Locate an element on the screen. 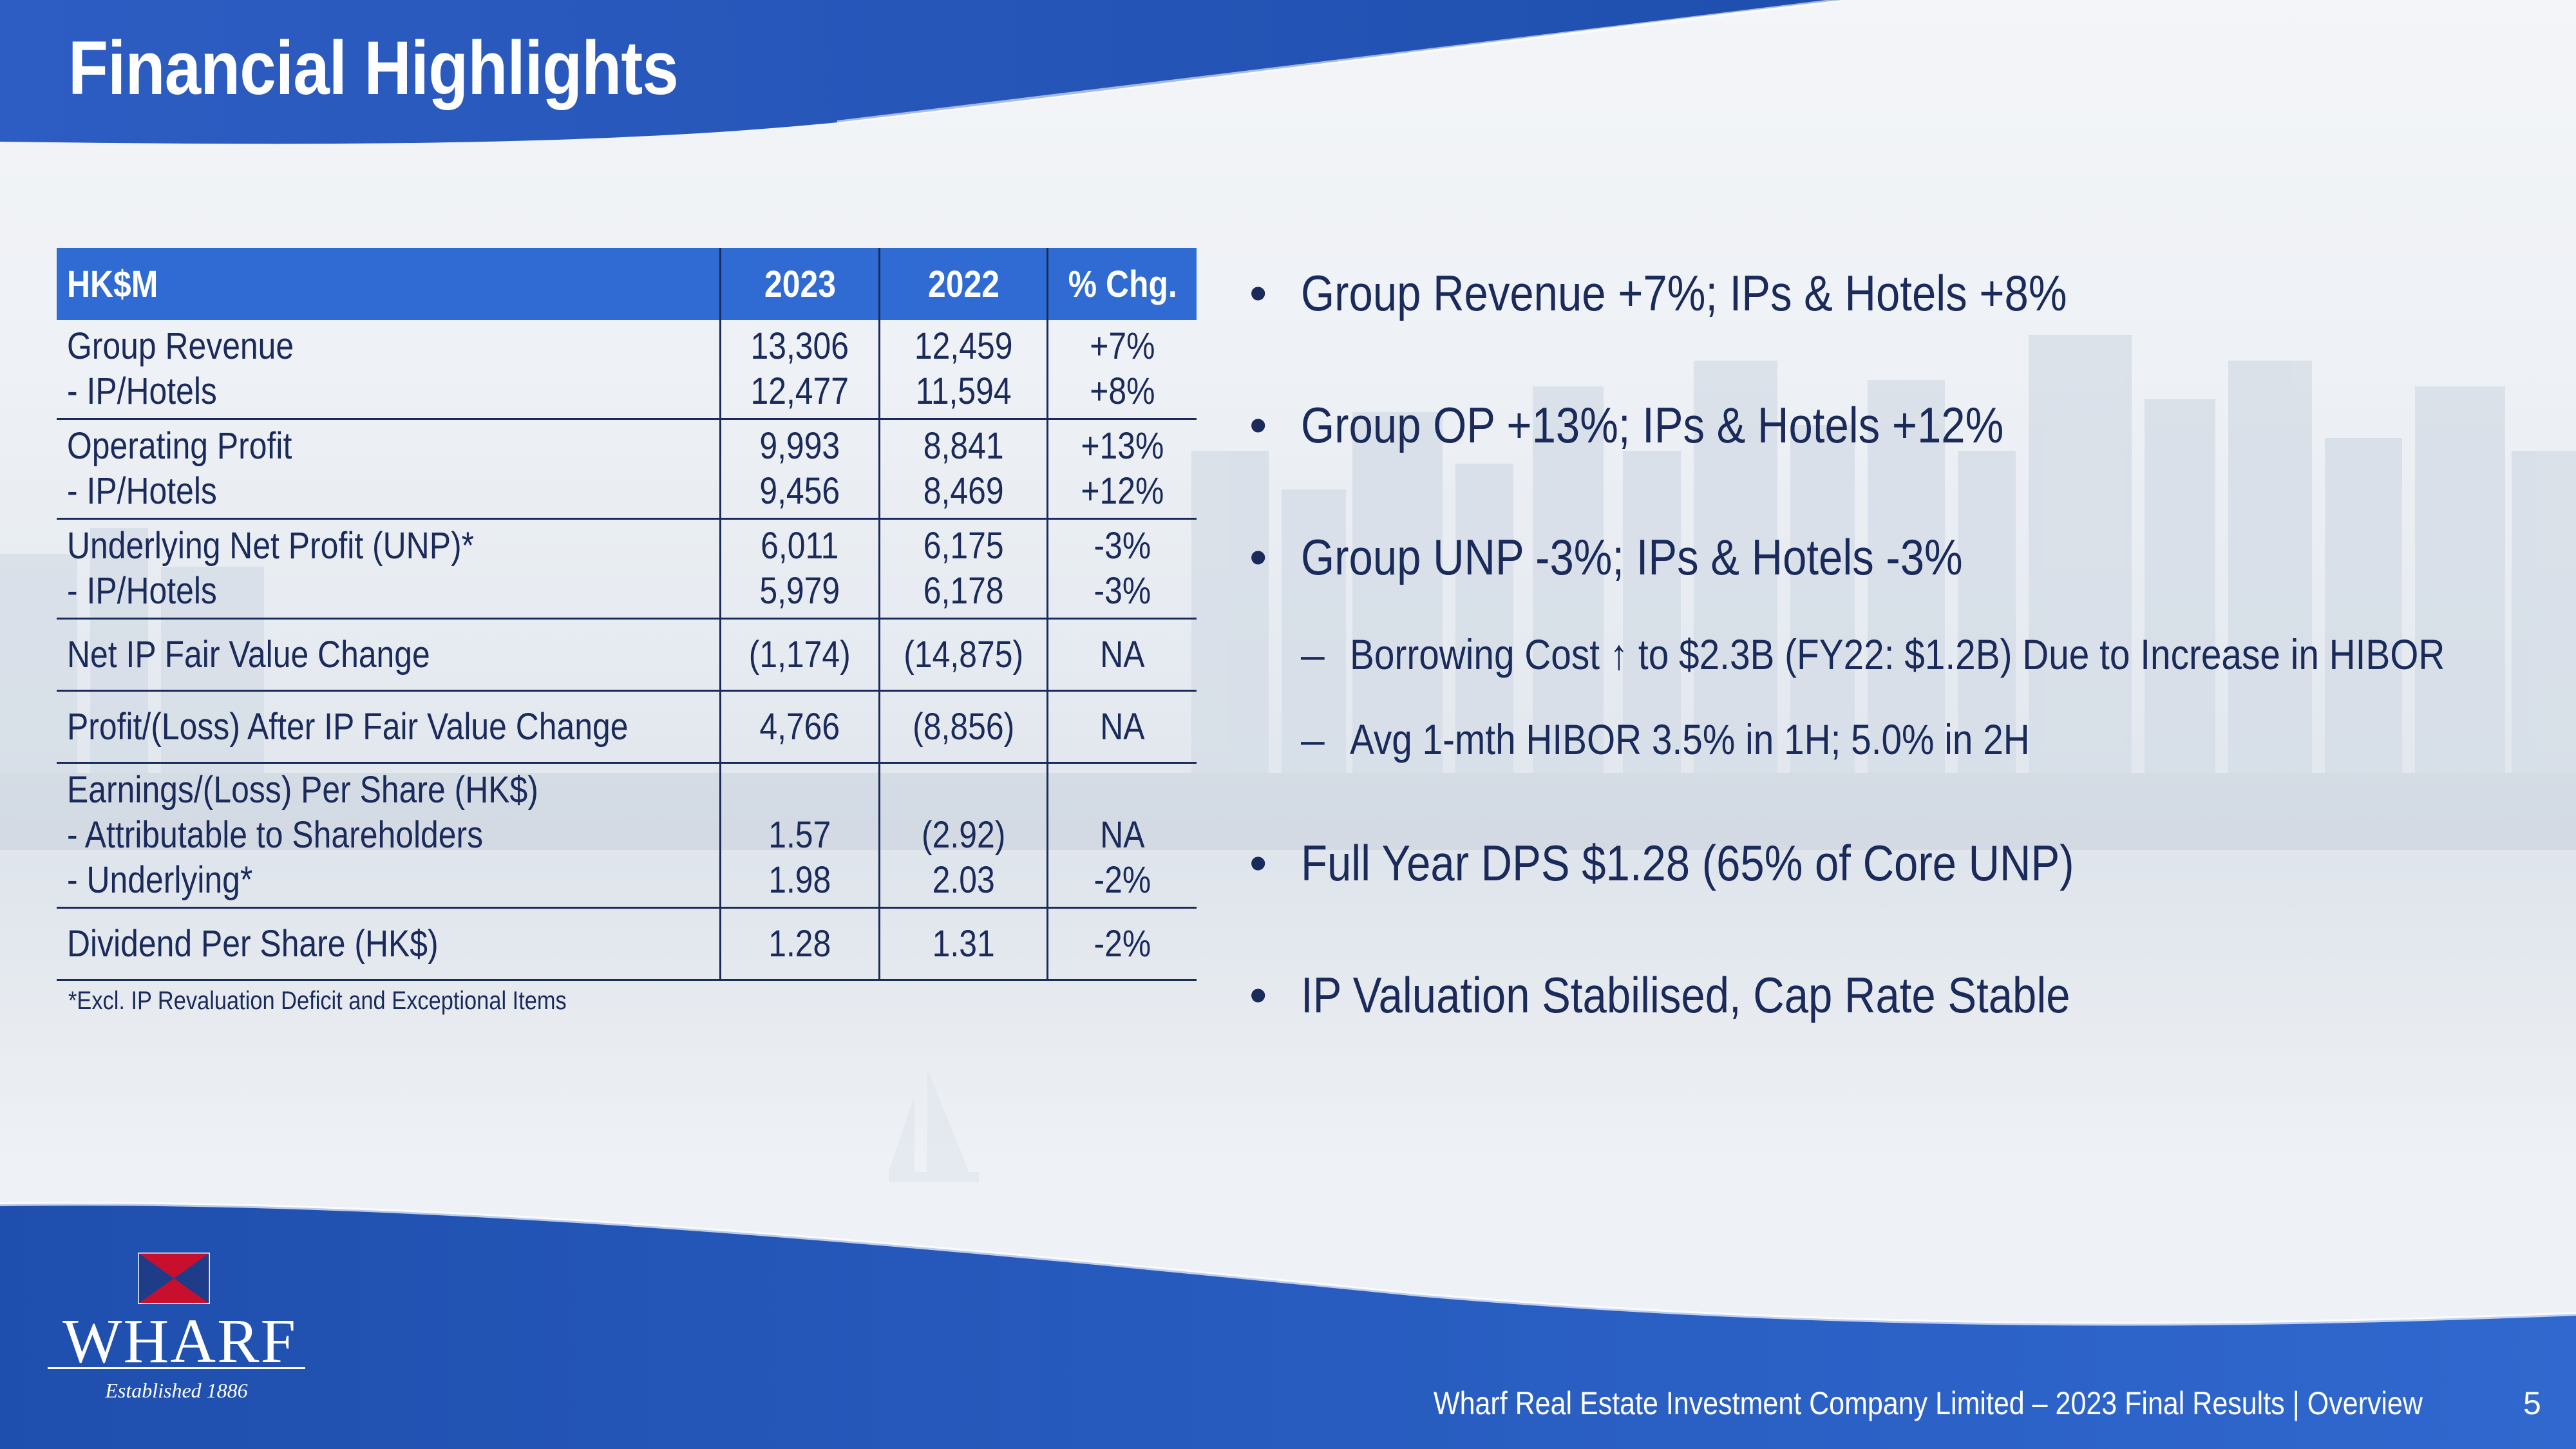 This screenshot has width=2576, height=1449. cell-2022: 8,841 8,469 is located at coordinates (964, 469).